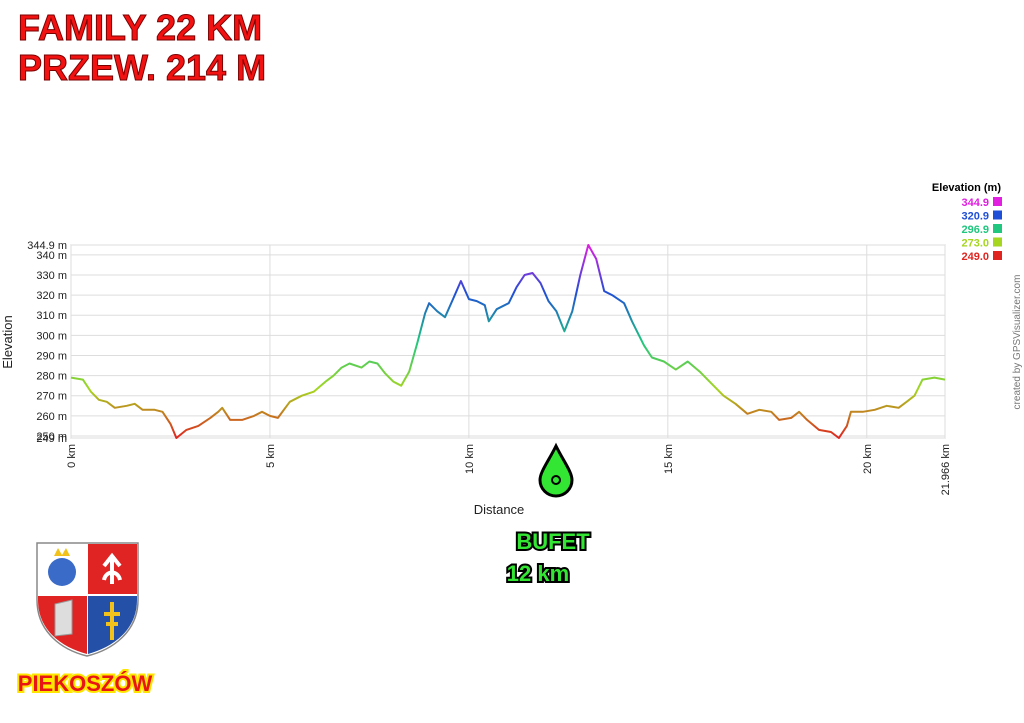 The image size is (1024, 723). I want to click on legend-label: 249.0, so click(975, 257).